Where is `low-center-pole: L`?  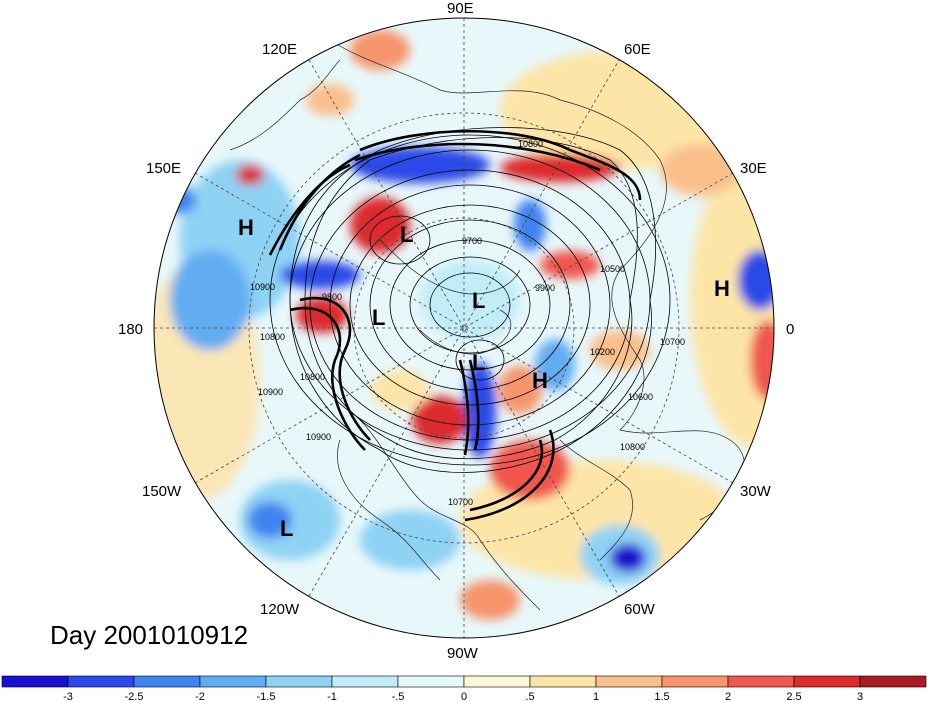
low-center-pole: L is located at coordinates (478, 300).